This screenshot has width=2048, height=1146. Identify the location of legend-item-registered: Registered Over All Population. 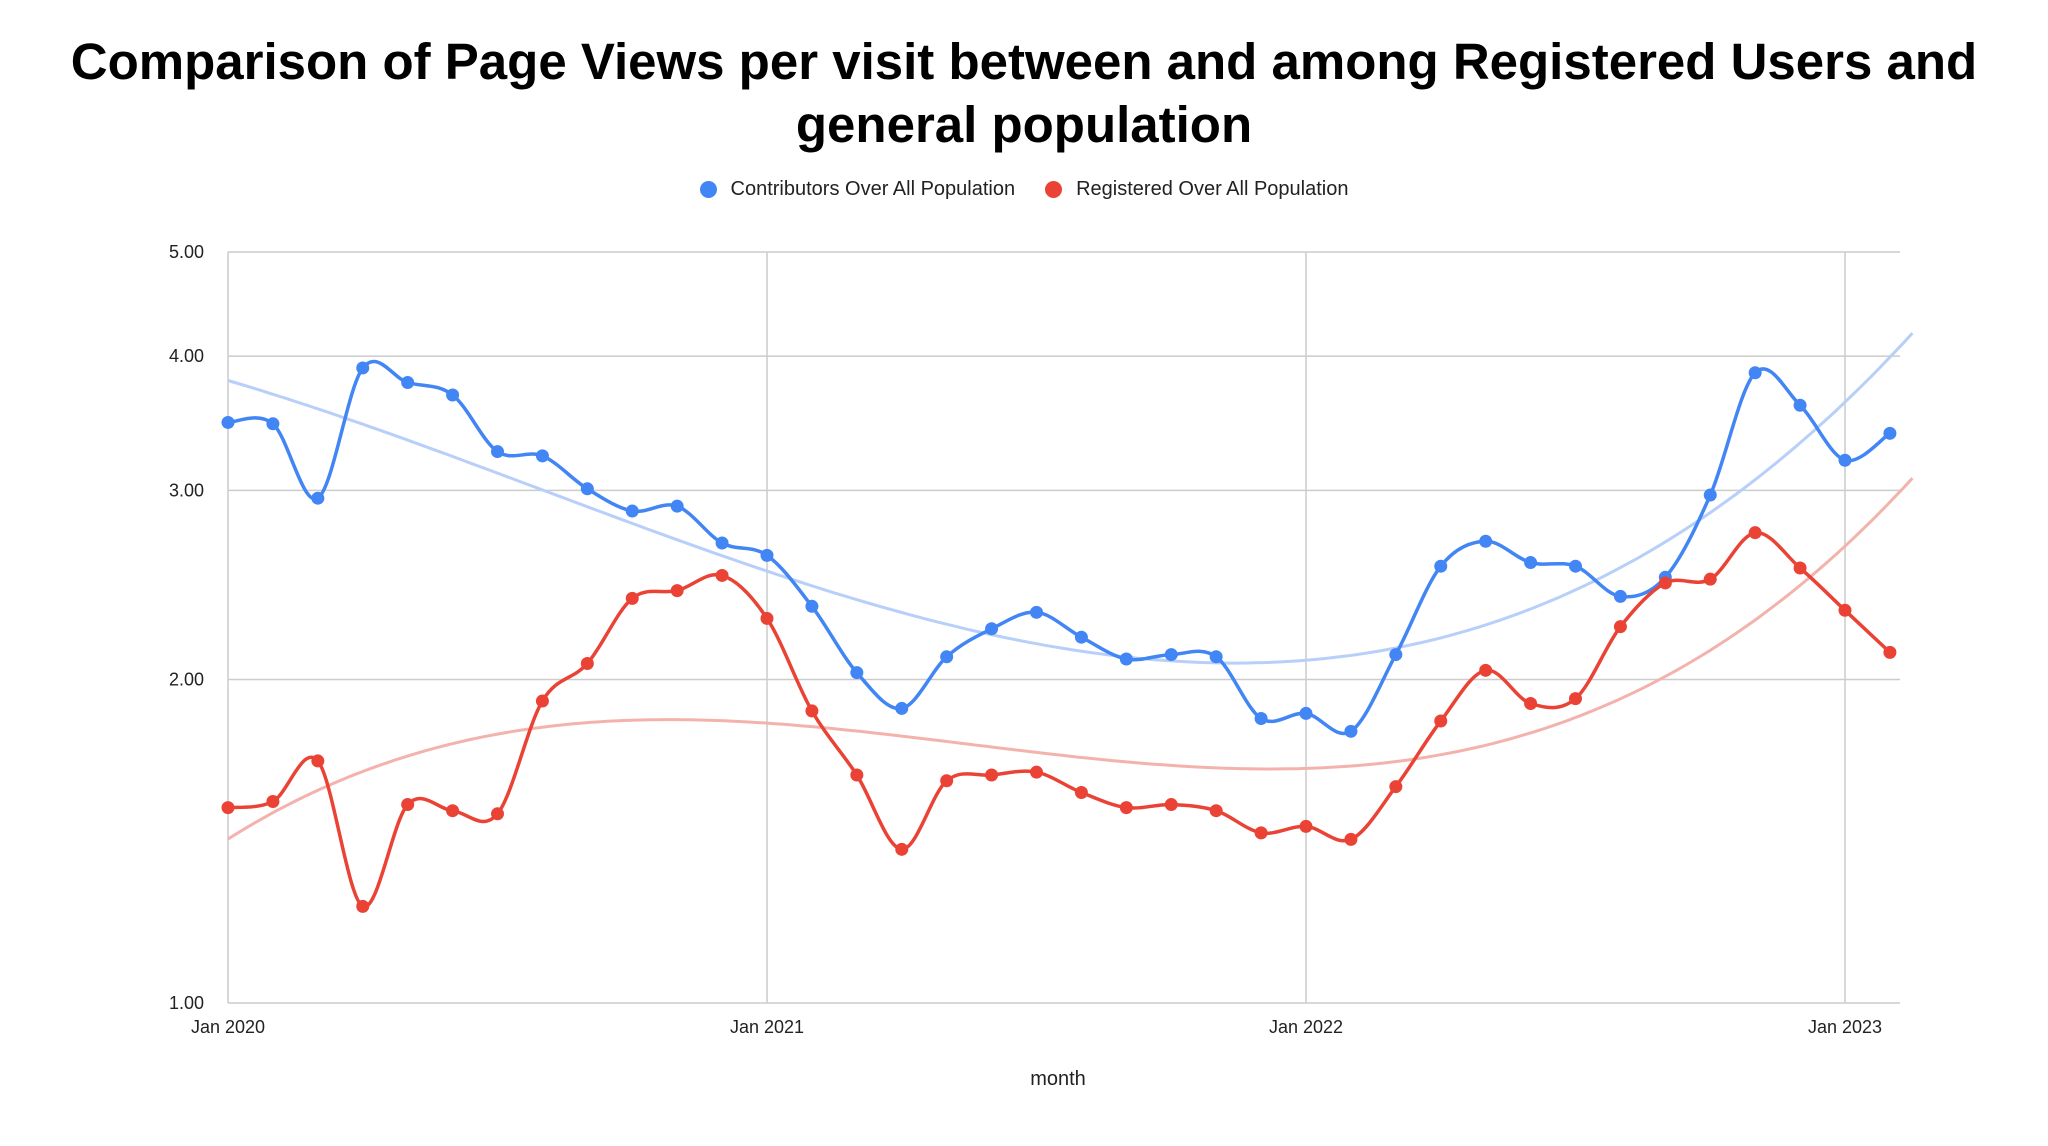
(1196, 189).